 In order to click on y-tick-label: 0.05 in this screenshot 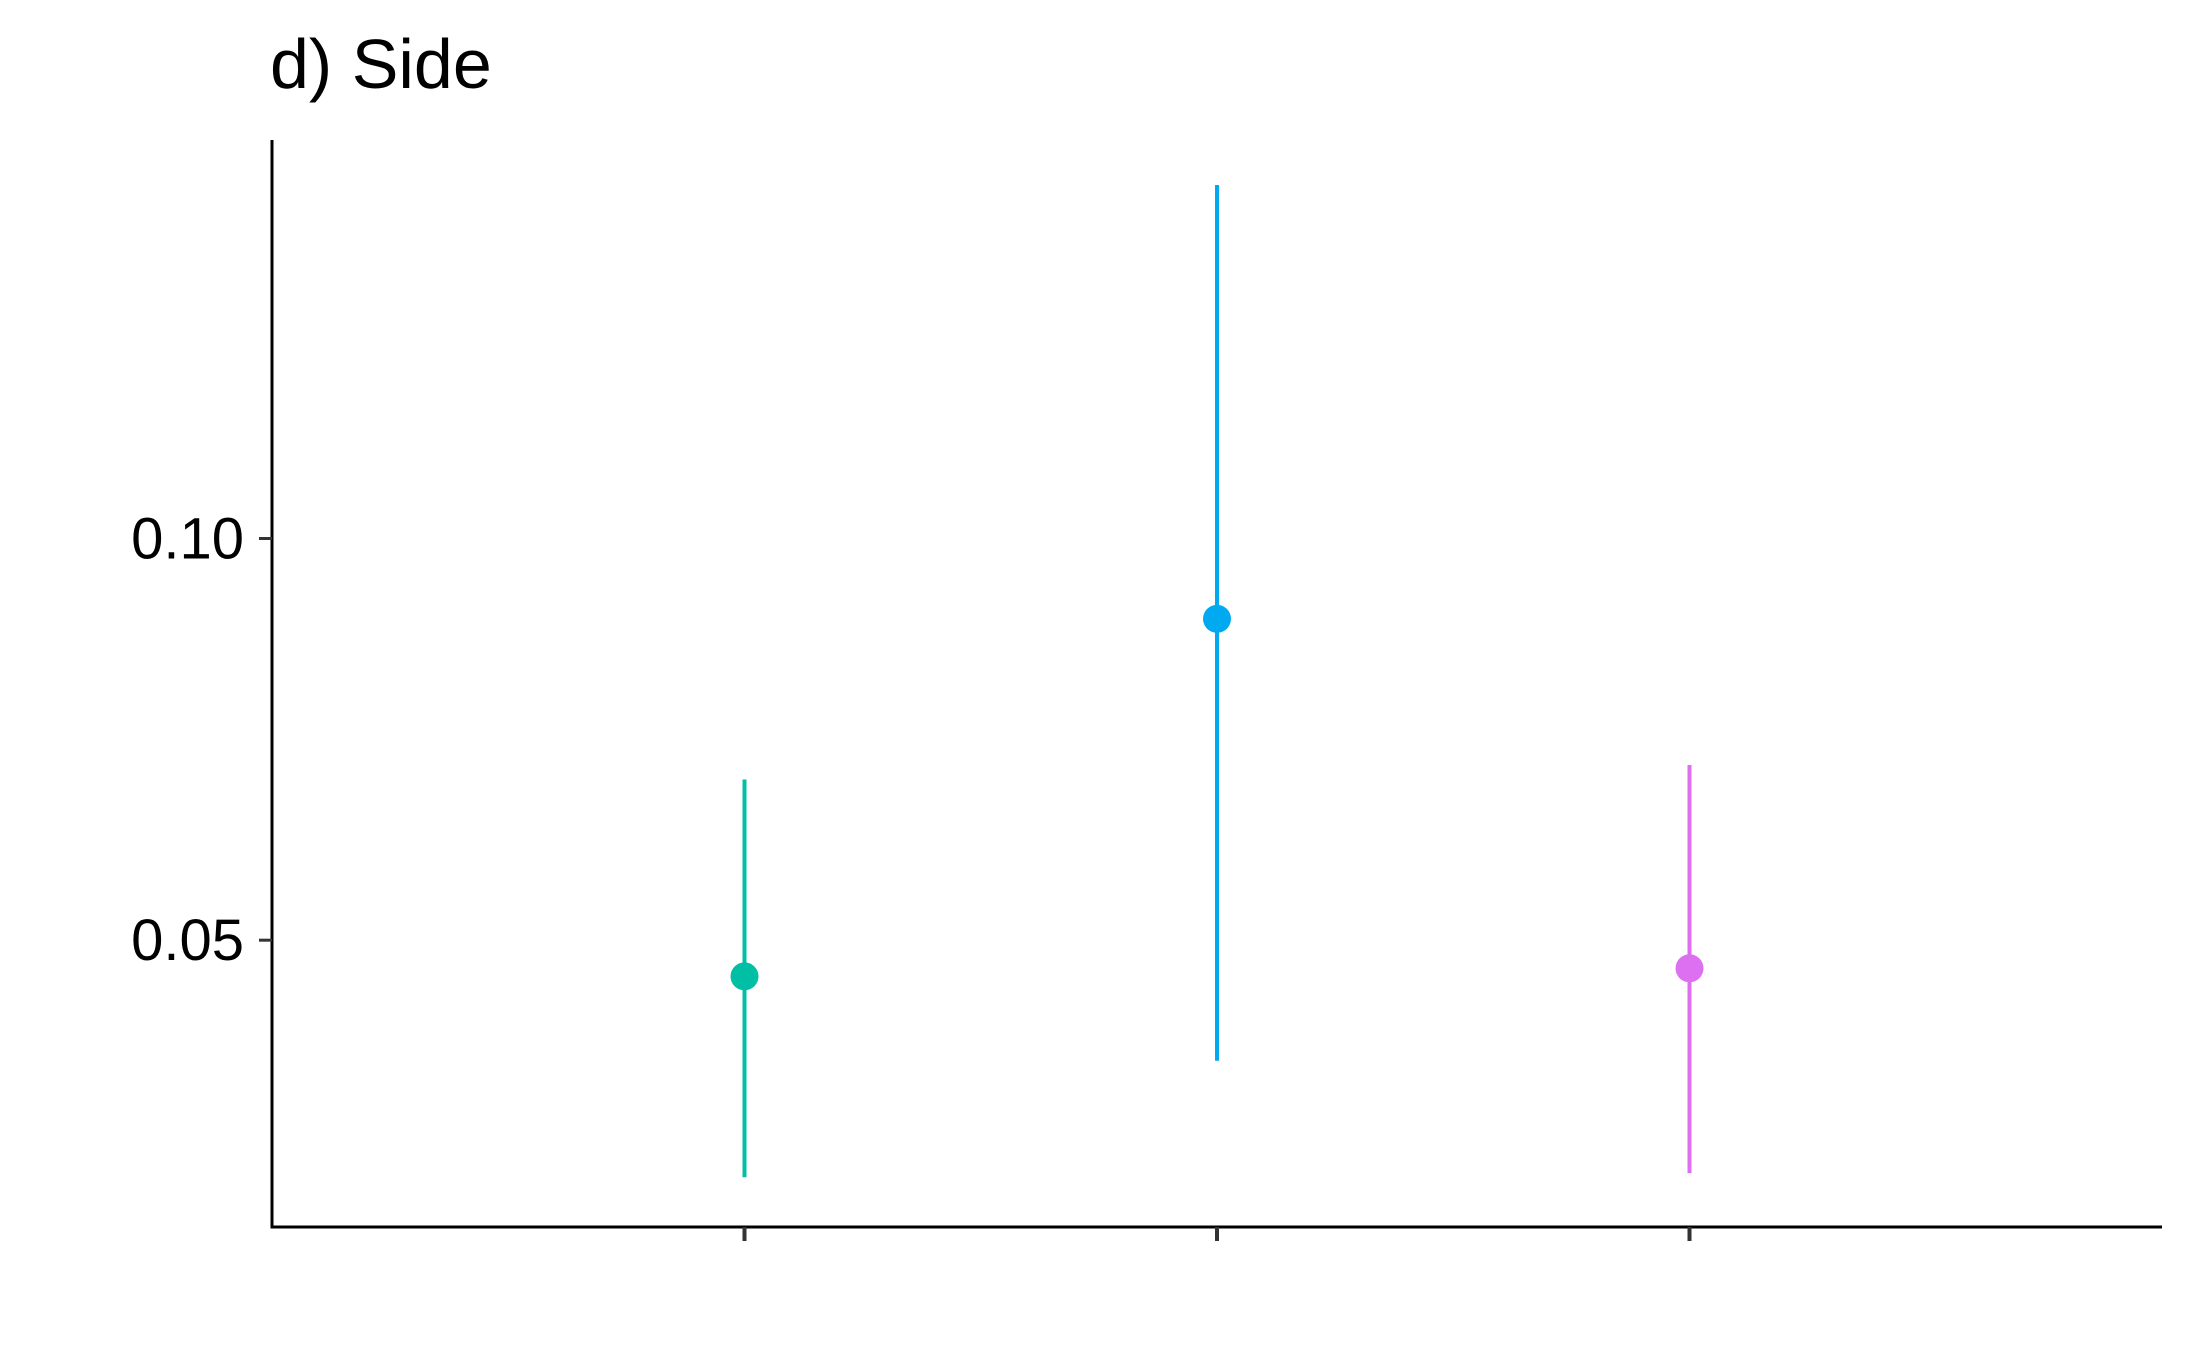, I will do `click(187, 940)`.